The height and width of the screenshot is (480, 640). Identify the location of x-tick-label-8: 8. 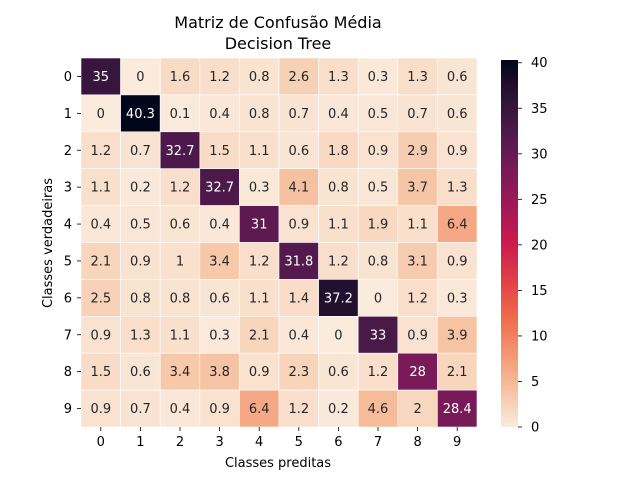
(417, 442).